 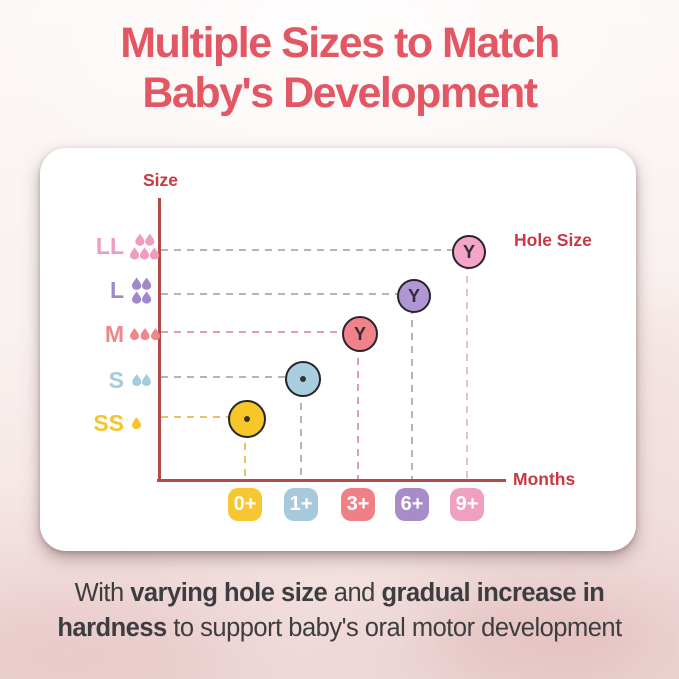 I want to click on title-line-1: Multiple Sizes to Match, so click(x=340, y=43).